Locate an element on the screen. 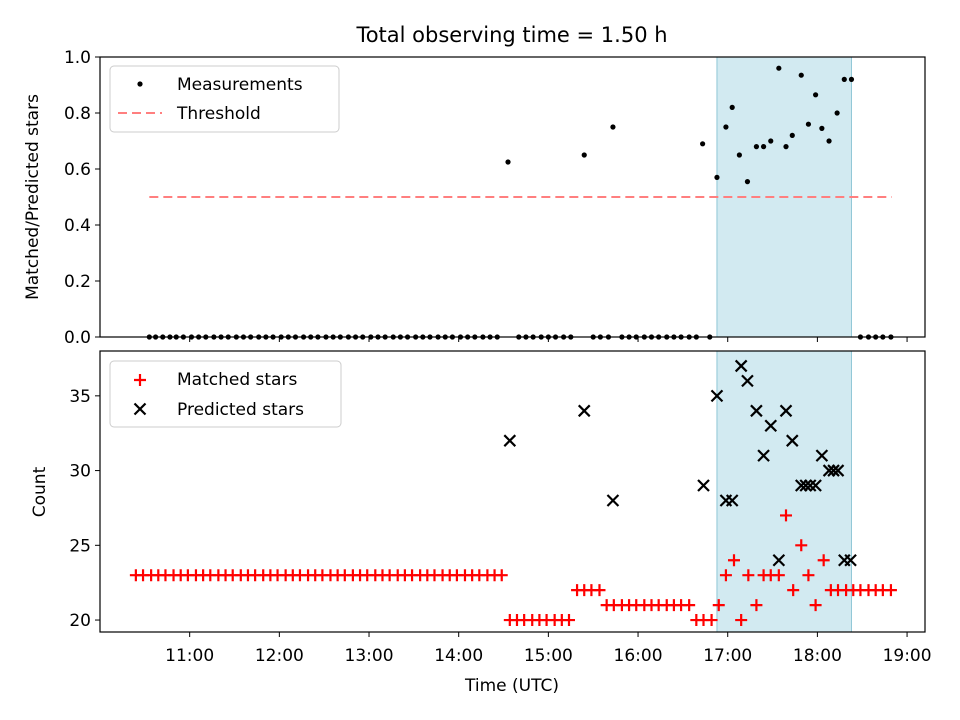 Image resolution: width=960 pixels, height=720 pixels. xtick-label: 19:00 is located at coordinates (907, 656).